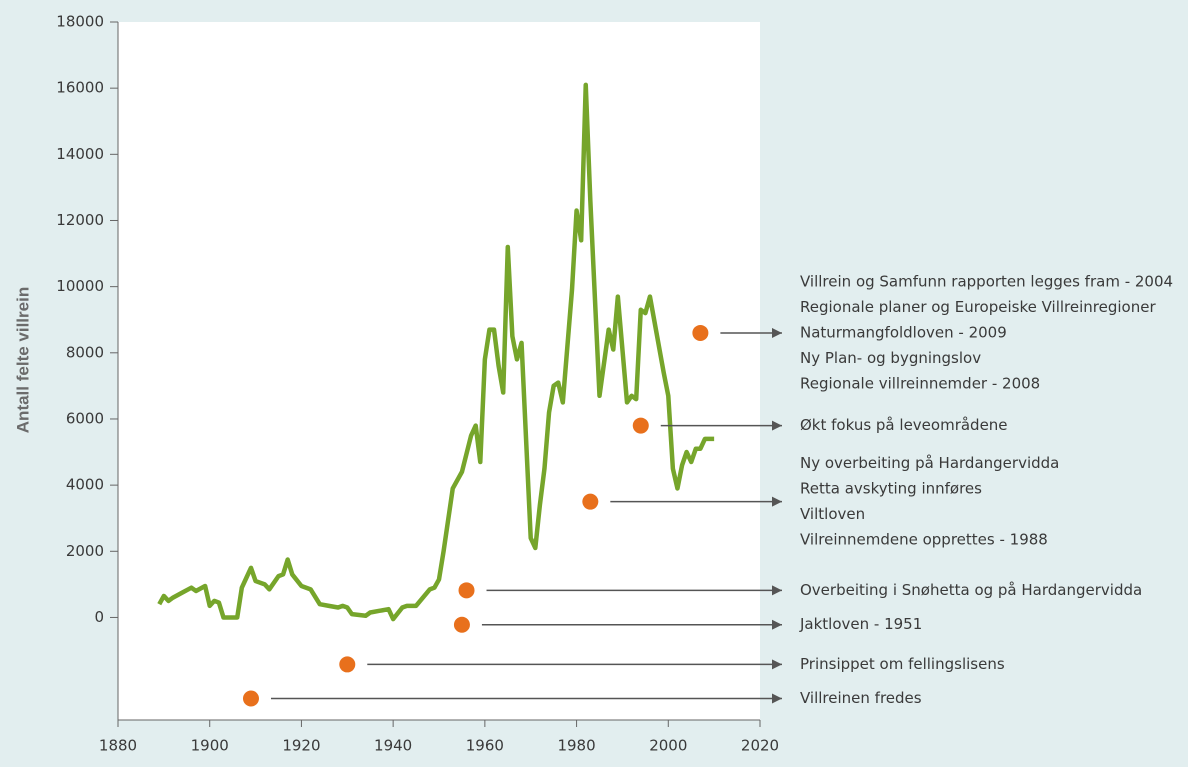 The height and width of the screenshot is (767, 1188). Describe the element at coordinates (576, 746) in the screenshot. I see `x-tick-label: 1980` at that location.